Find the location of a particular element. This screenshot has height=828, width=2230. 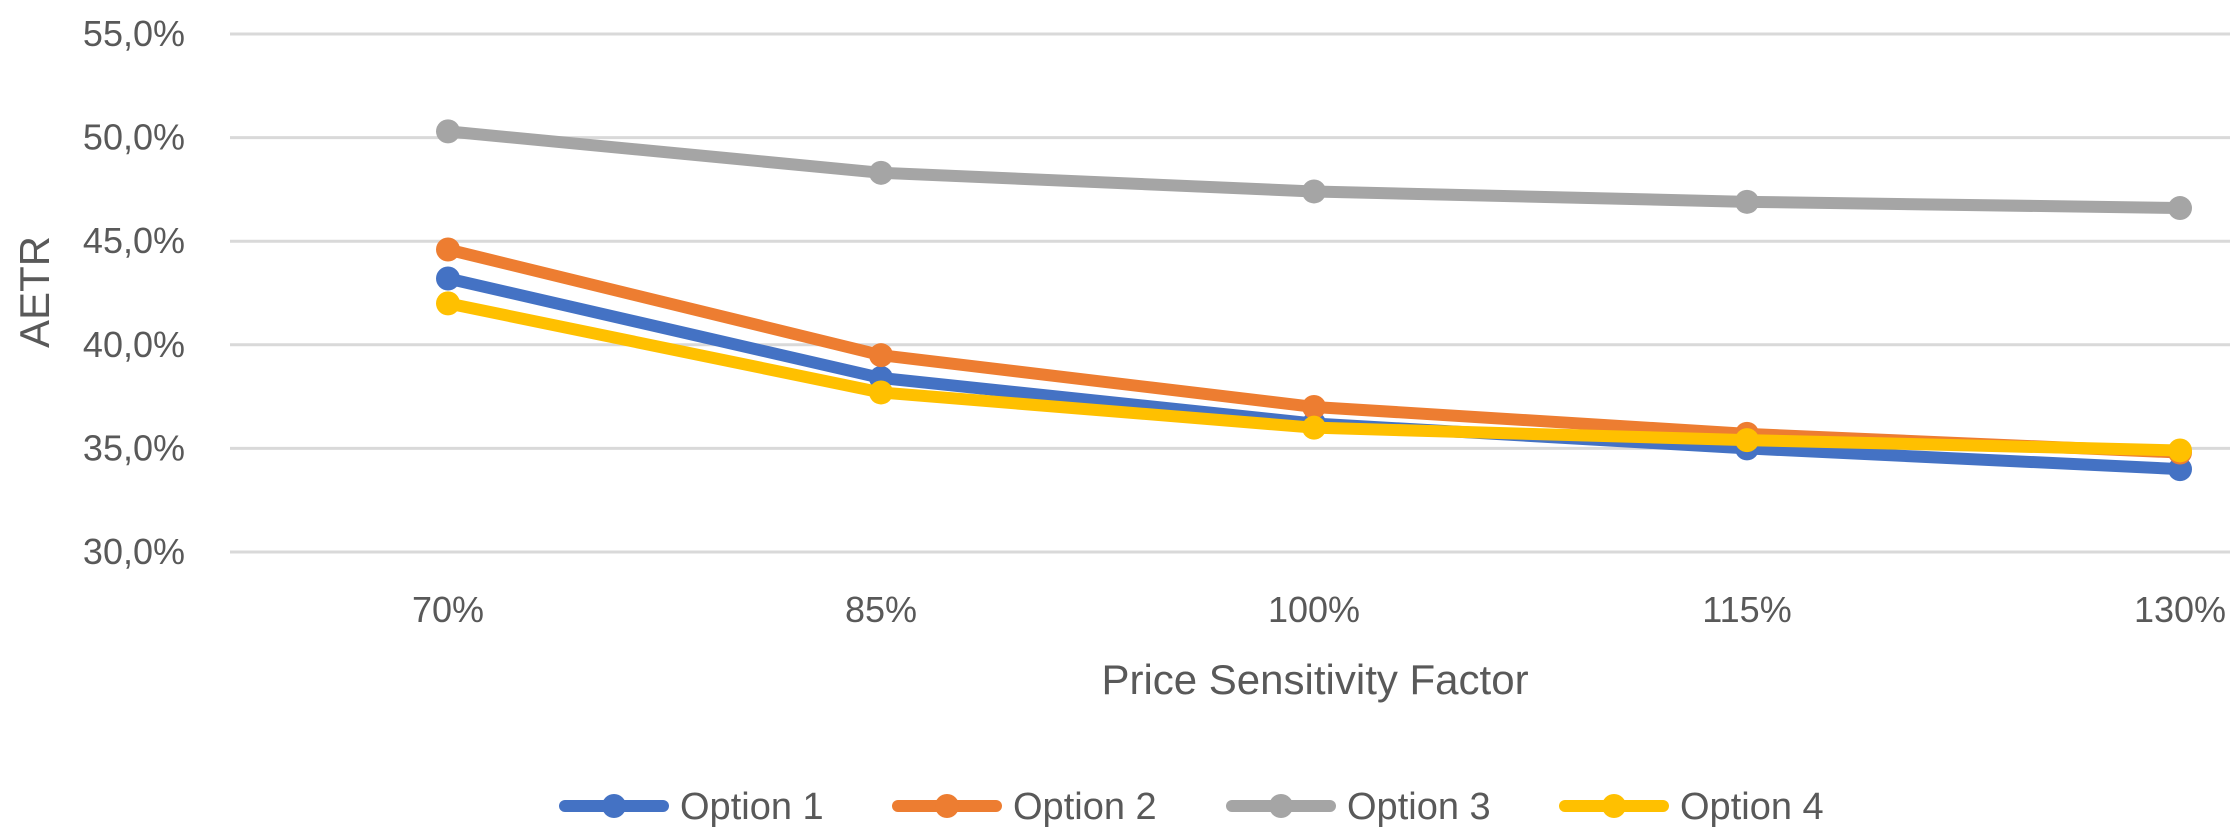

x-tick-label: 70% is located at coordinates (448, 609).